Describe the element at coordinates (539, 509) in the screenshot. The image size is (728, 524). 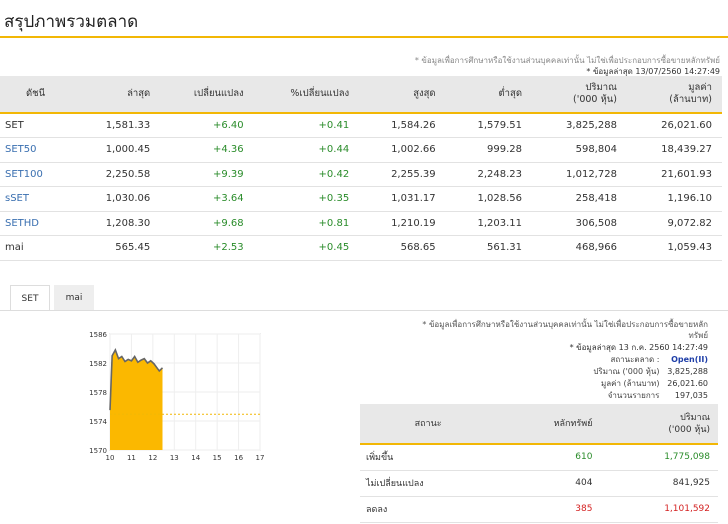
I see `table-row: ลดลง 385 1,101,592` at that location.